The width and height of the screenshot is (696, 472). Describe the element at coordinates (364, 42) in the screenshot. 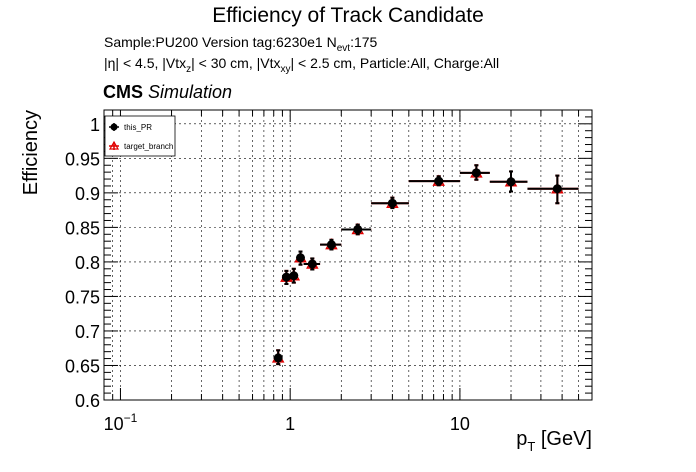

I see `nevt-value: :175` at that location.